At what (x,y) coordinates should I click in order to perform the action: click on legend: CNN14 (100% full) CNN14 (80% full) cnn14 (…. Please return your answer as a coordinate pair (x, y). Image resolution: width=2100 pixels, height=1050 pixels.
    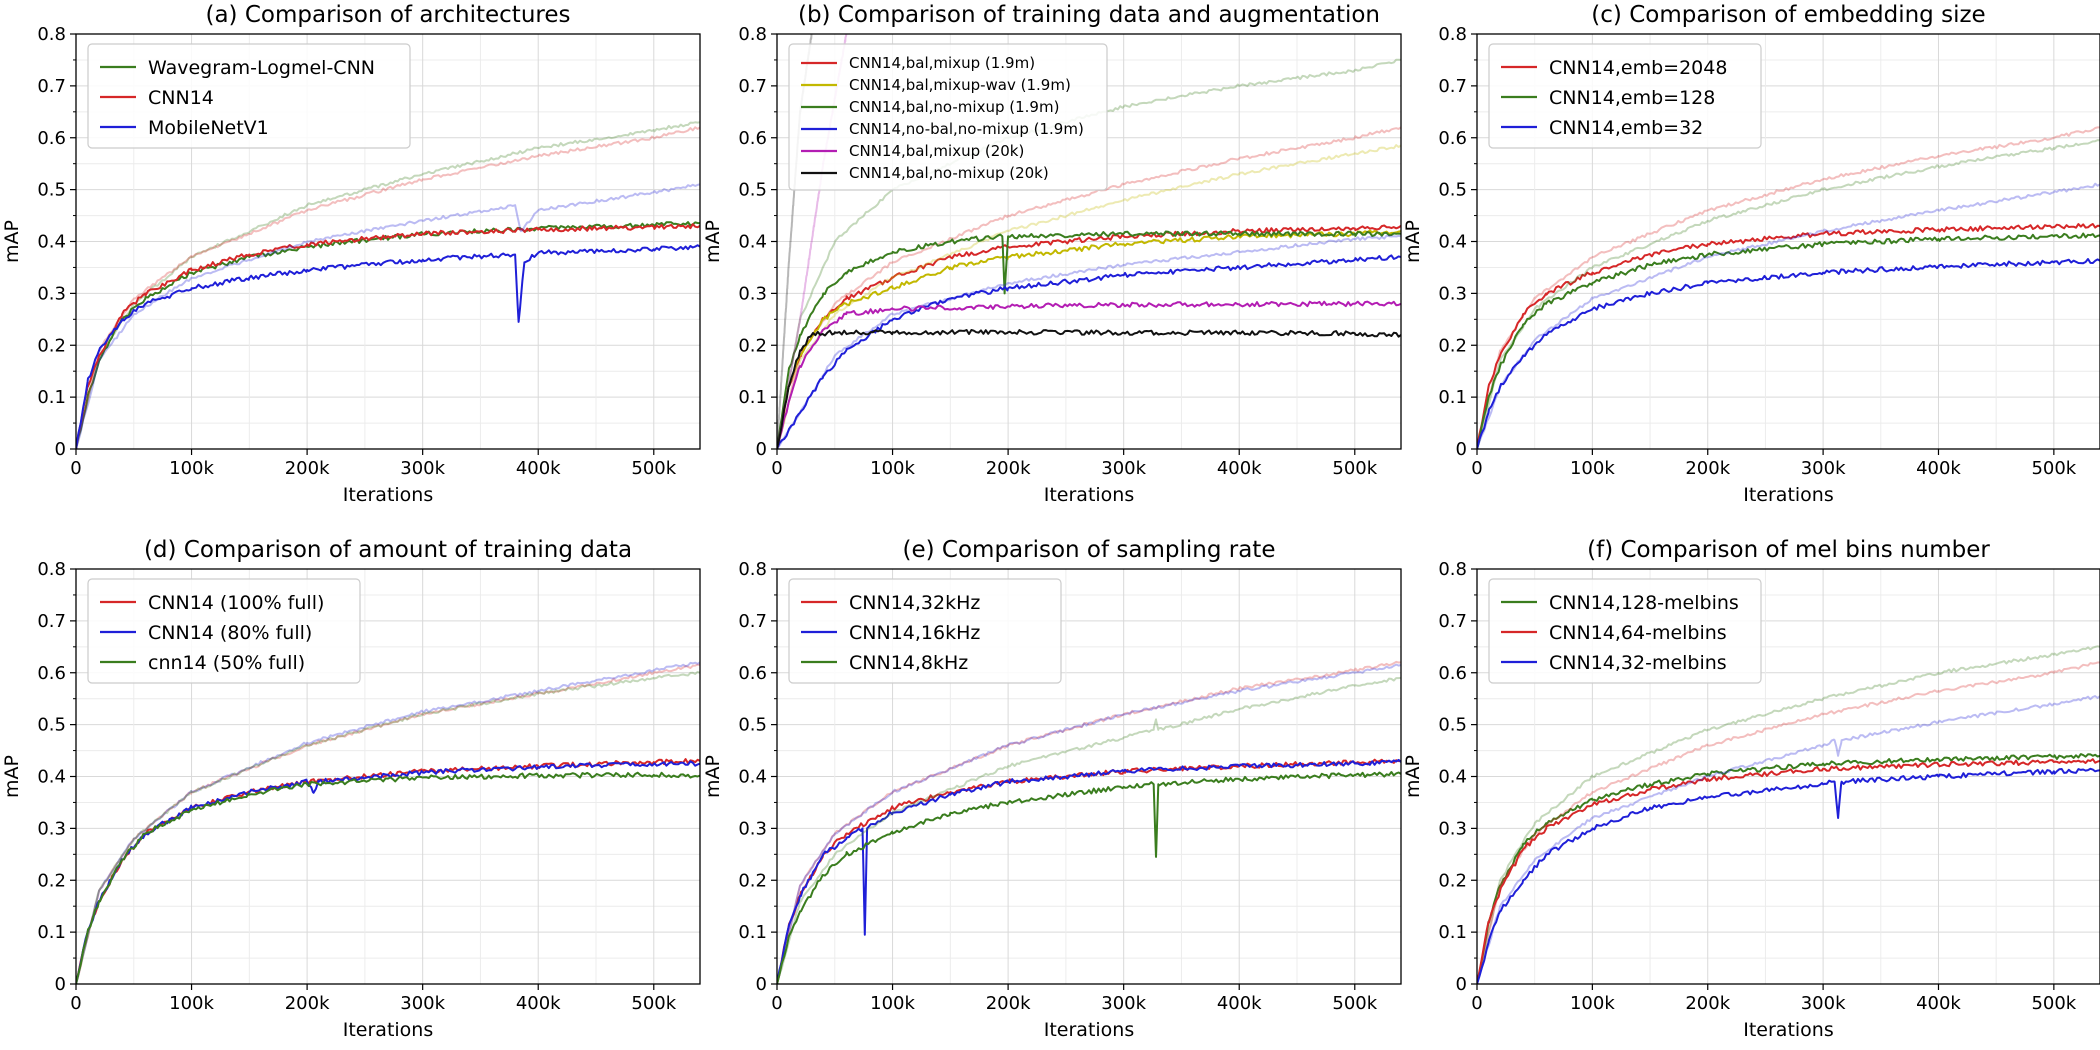
    Looking at the image, I should click on (224, 631).